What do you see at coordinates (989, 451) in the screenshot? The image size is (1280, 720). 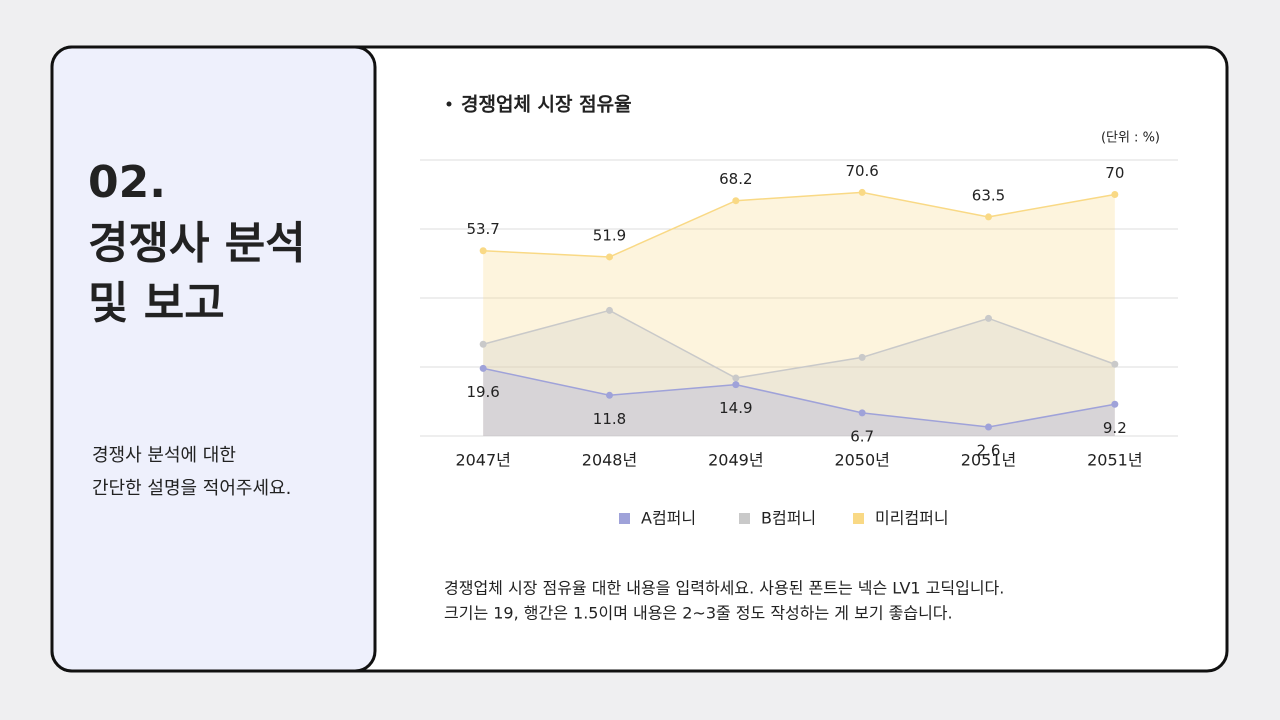 I see `data-label: 2.6` at bounding box center [989, 451].